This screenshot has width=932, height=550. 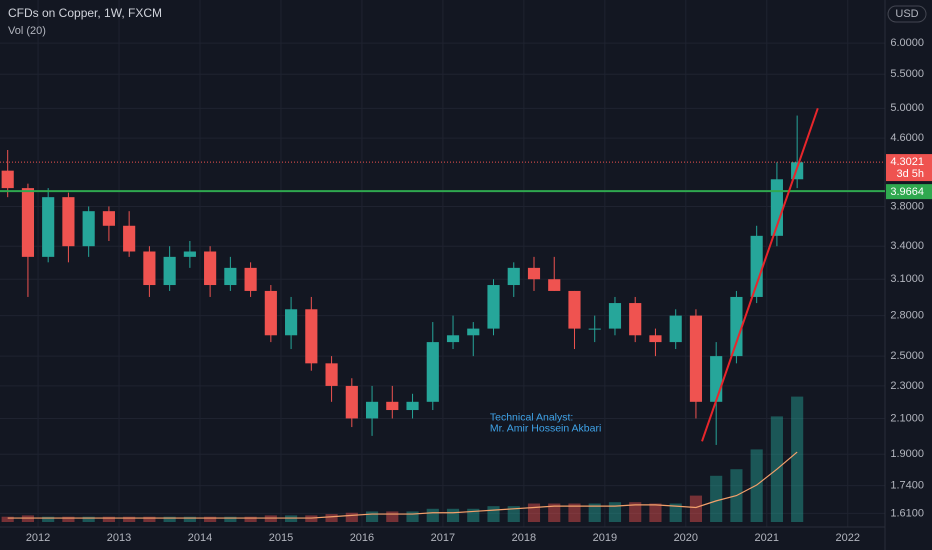 I want to click on x-tick-label: 2014, so click(x=200, y=538).